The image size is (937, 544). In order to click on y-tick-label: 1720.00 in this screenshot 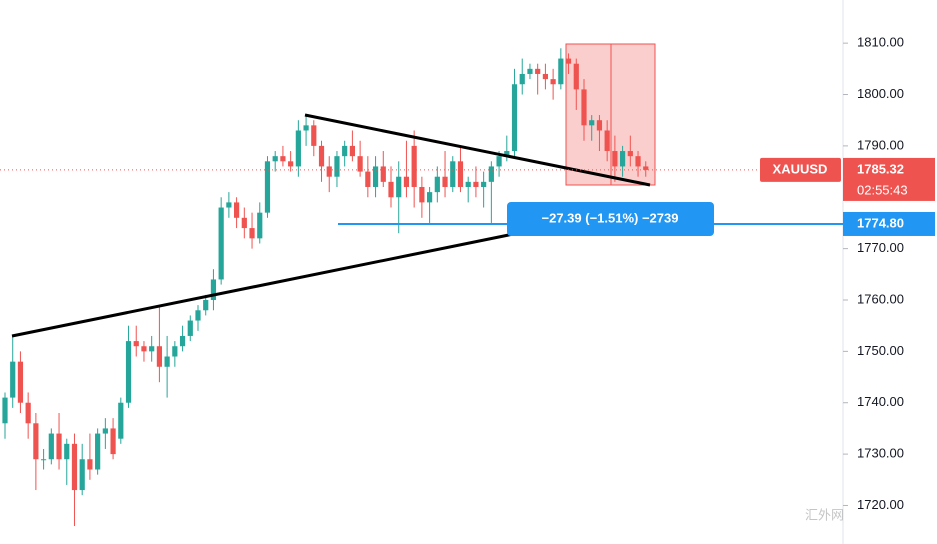, I will do `click(880, 504)`.